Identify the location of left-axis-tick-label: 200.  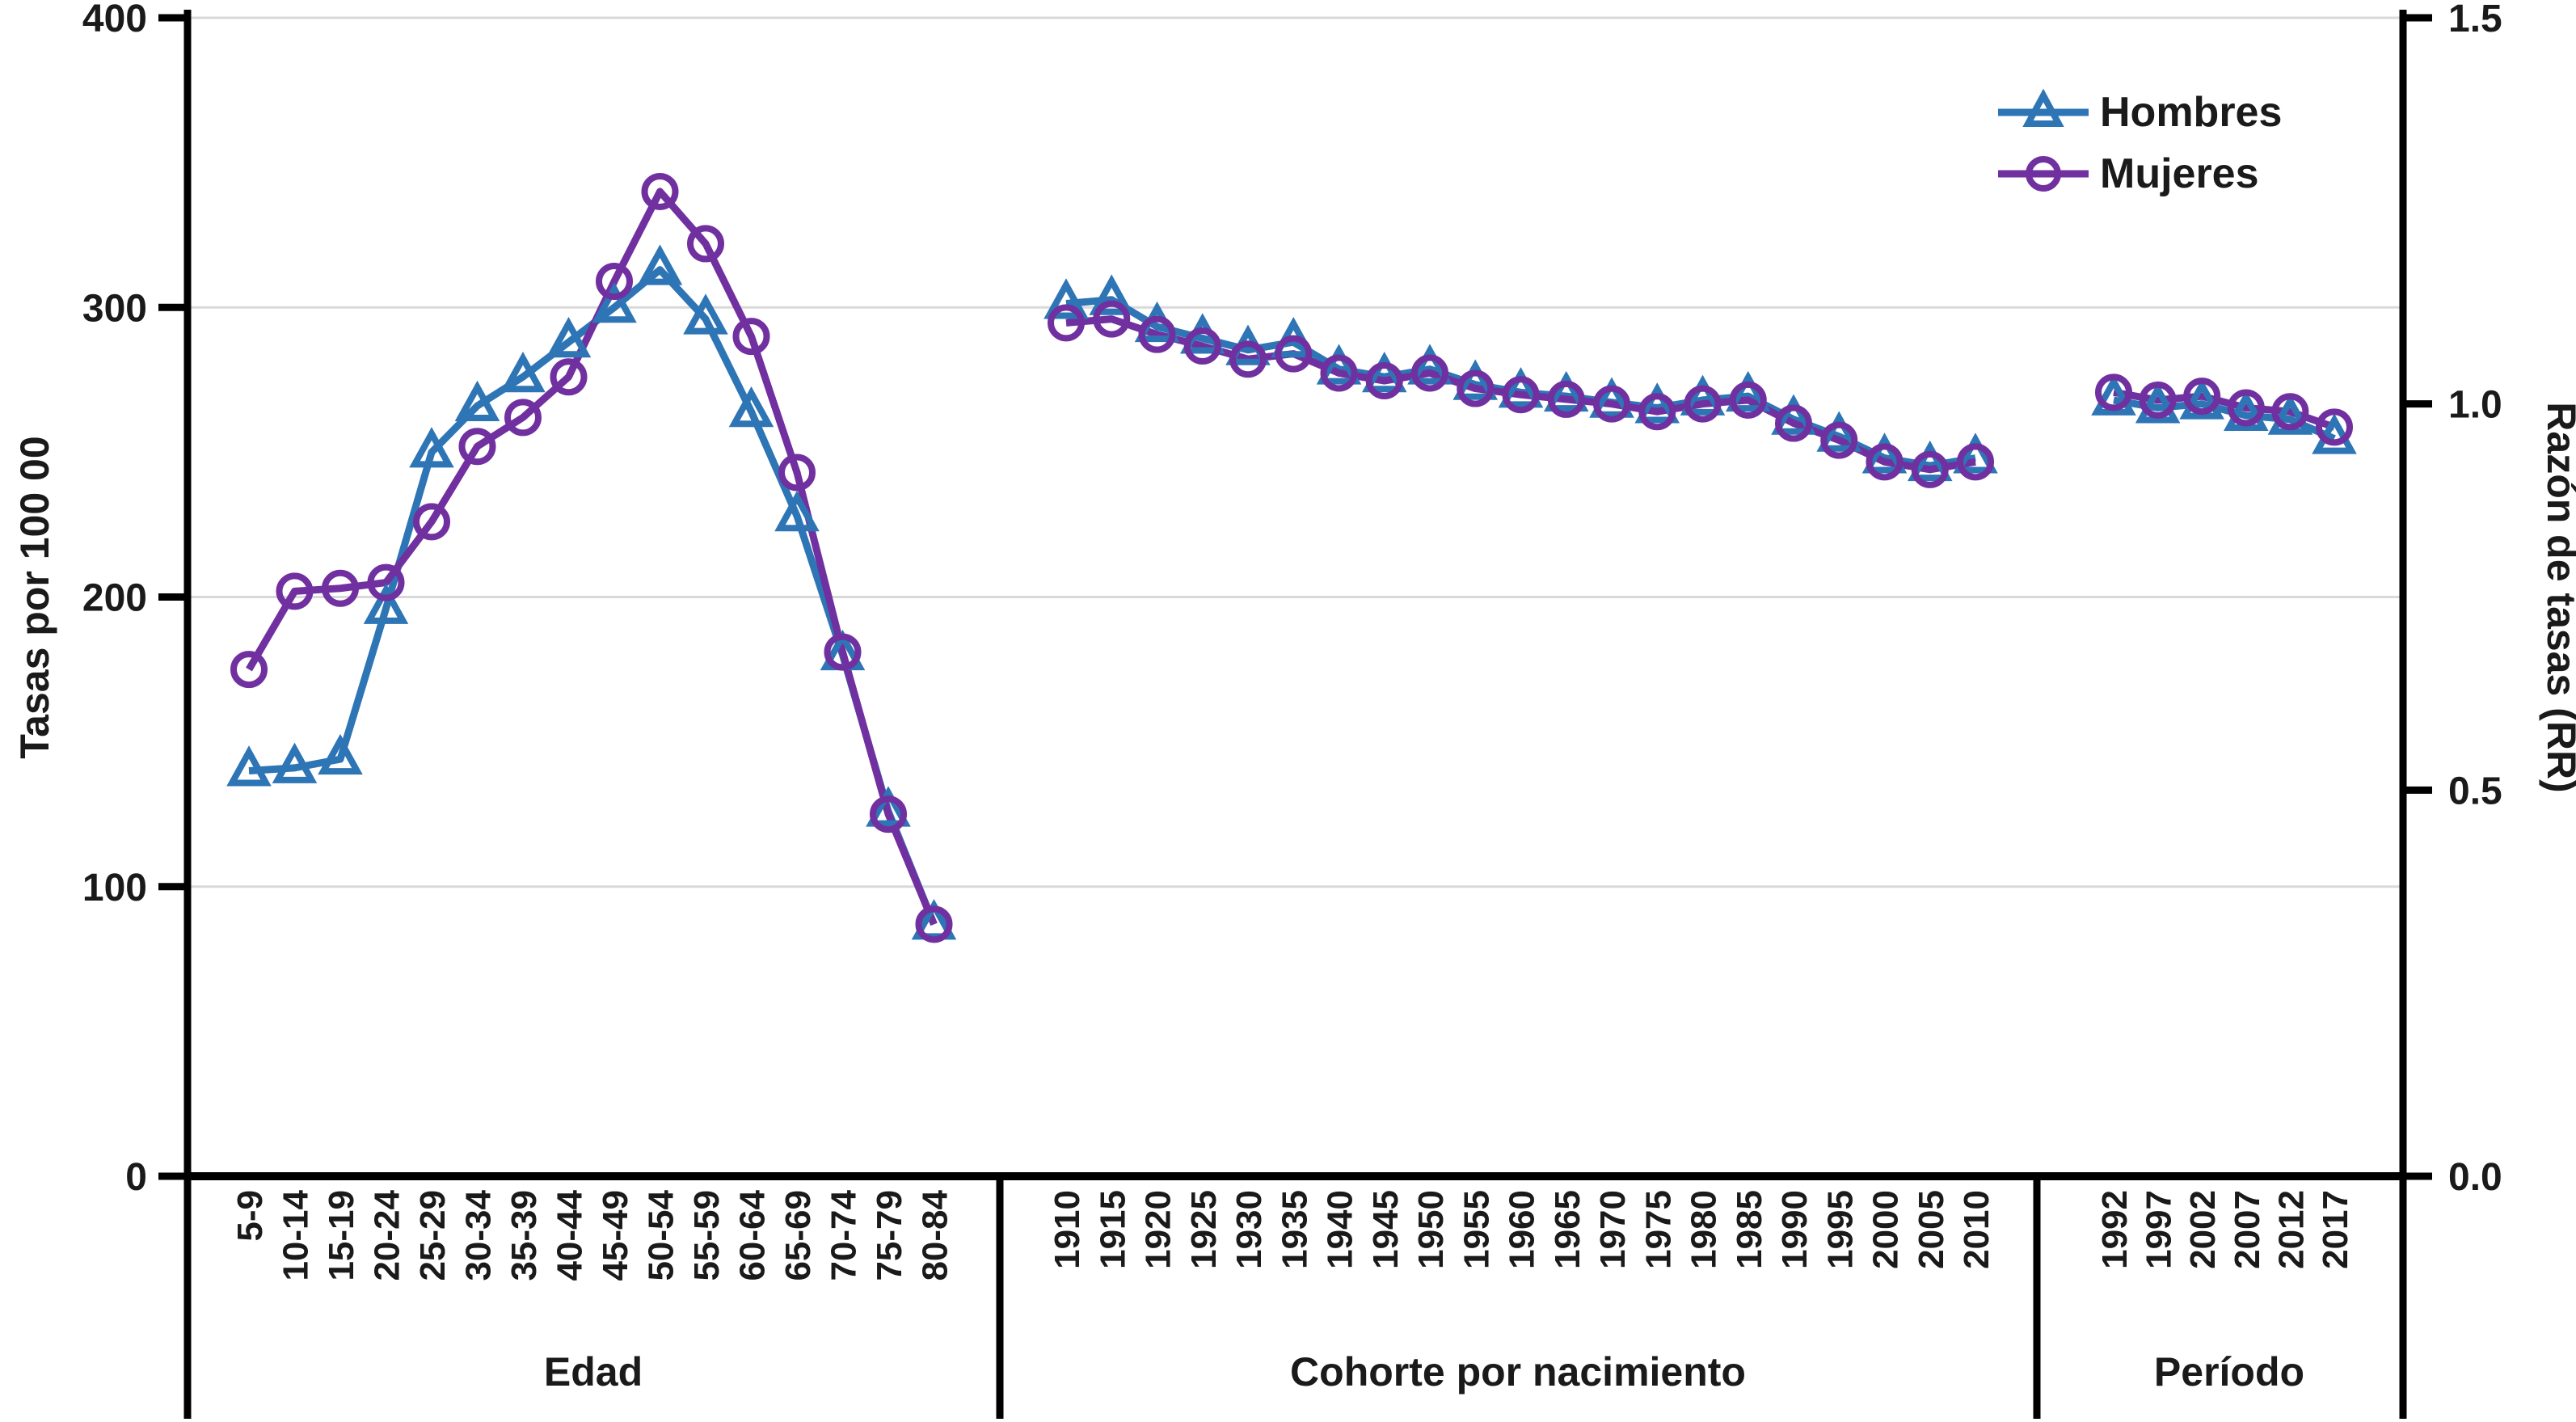
(114, 598).